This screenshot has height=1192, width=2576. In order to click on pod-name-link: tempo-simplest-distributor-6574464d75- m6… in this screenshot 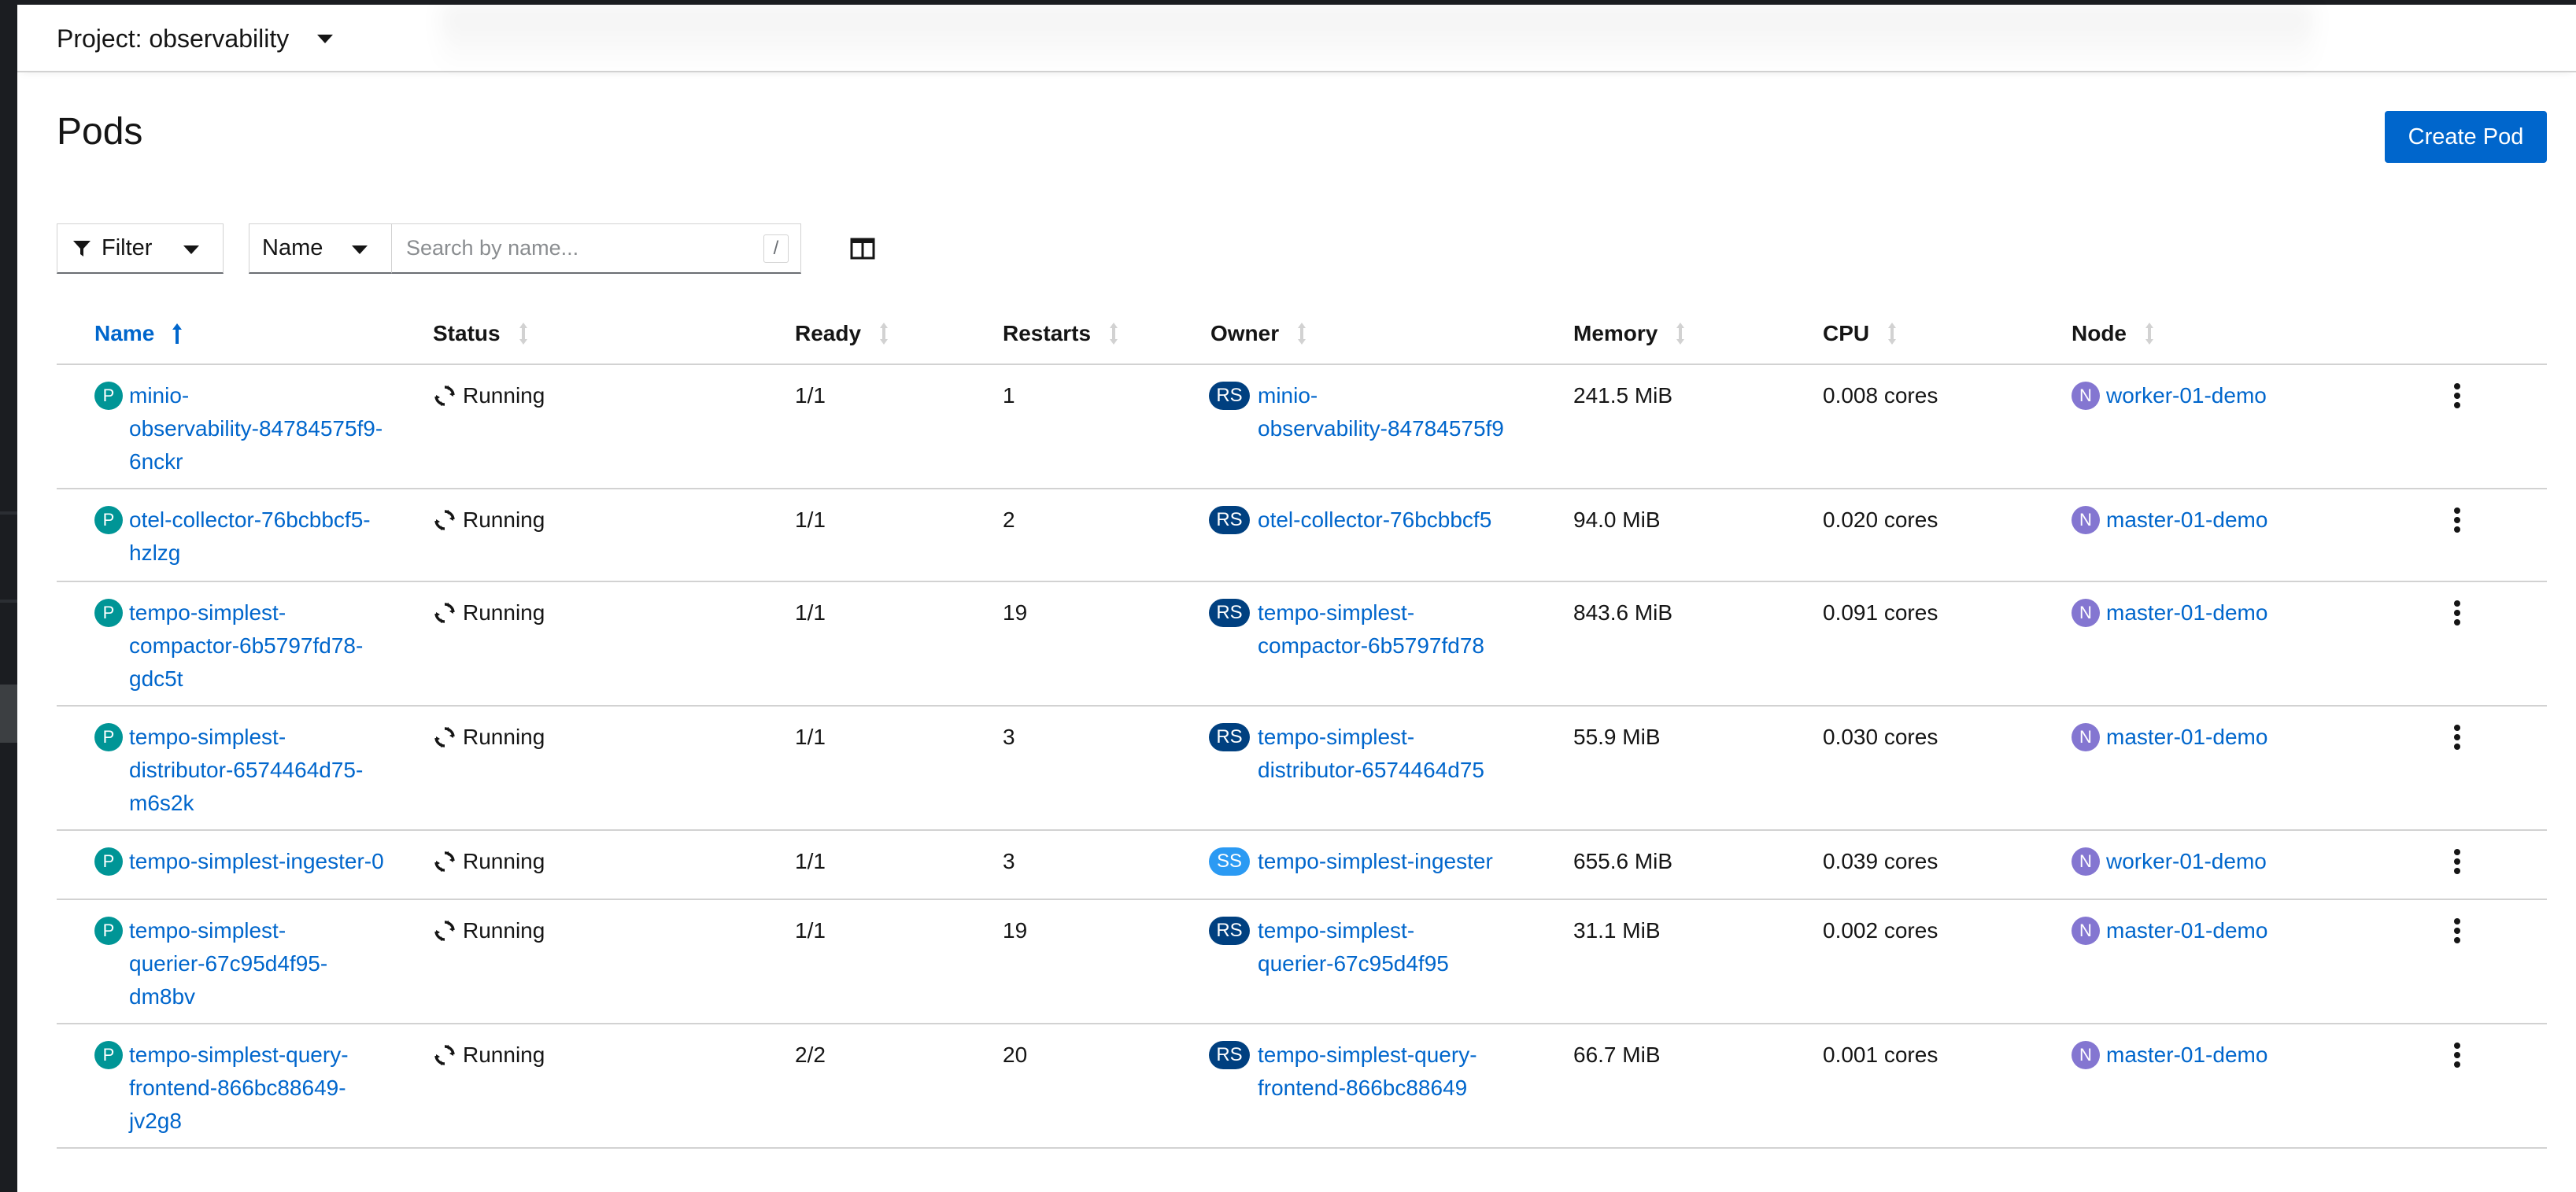, I will do `click(246, 770)`.